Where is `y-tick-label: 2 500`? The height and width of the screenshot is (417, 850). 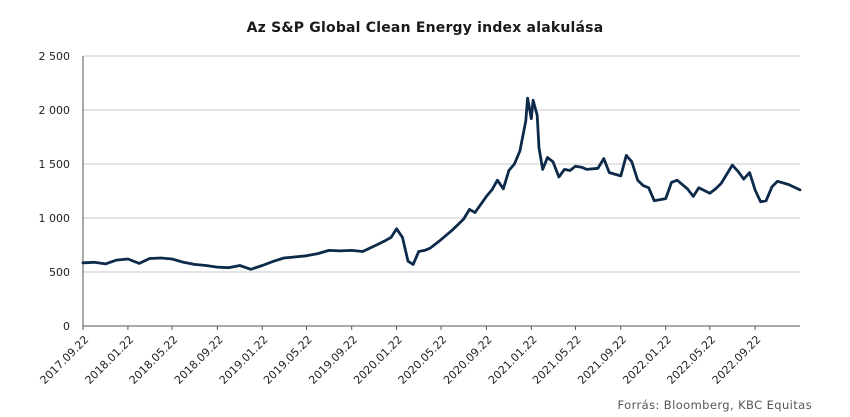 y-tick-label: 2 500 is located at coordinates (55, 56).